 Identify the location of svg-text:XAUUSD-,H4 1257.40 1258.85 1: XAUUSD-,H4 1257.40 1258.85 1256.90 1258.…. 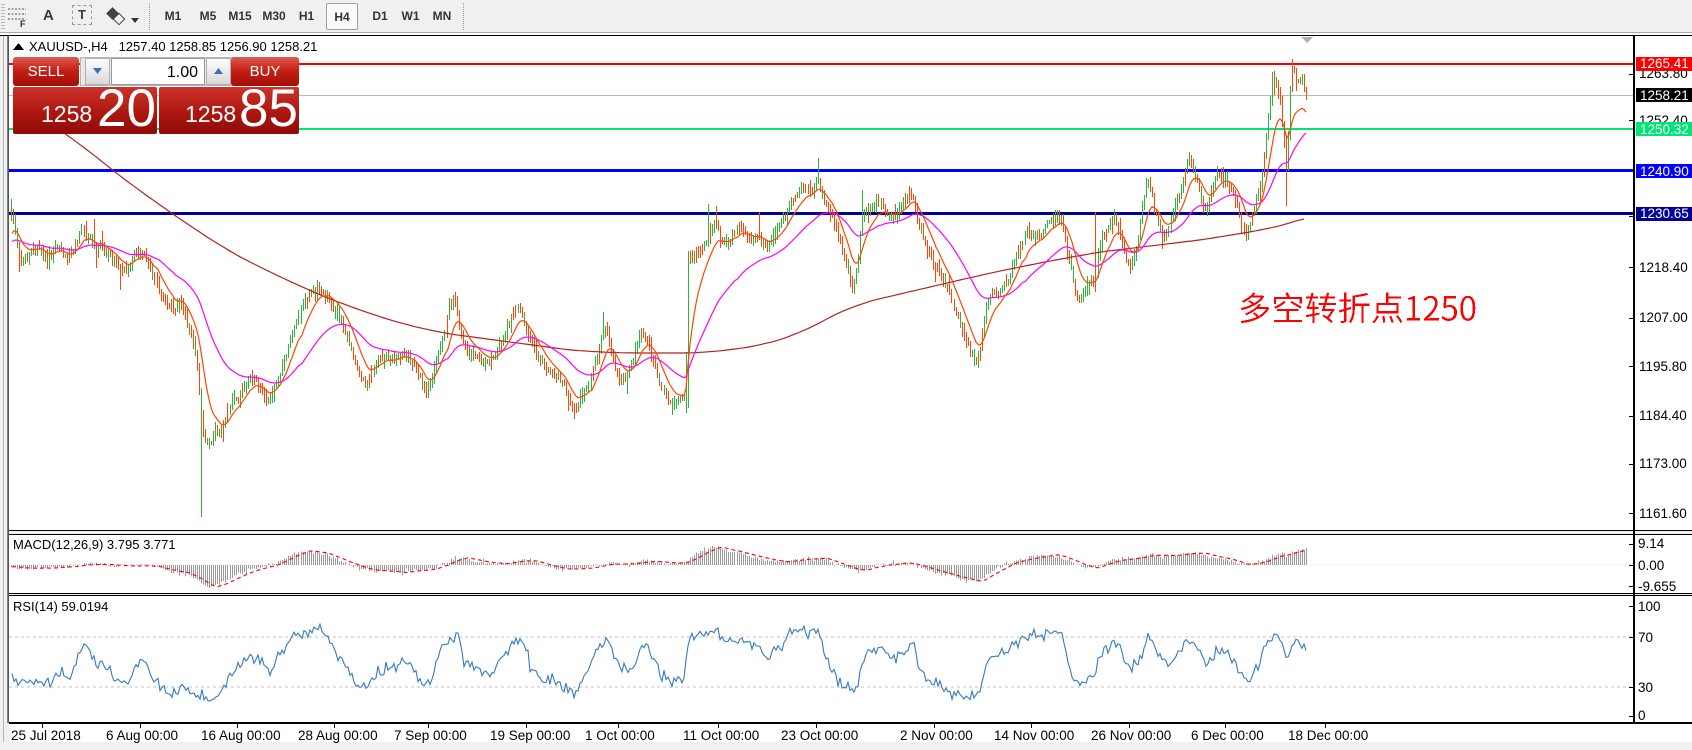
(173, 46).